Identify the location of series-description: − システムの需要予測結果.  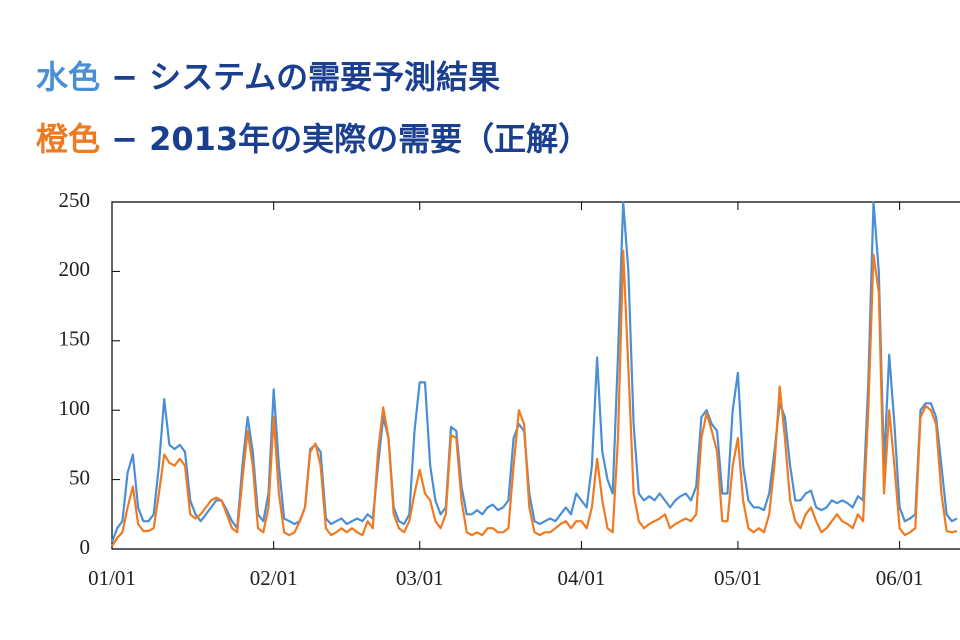
(306, 77).